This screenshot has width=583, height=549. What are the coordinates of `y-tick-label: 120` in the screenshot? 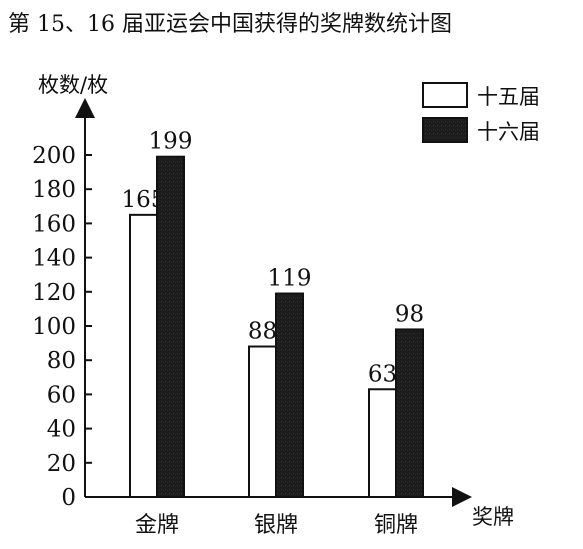 It's located at (54, 293).